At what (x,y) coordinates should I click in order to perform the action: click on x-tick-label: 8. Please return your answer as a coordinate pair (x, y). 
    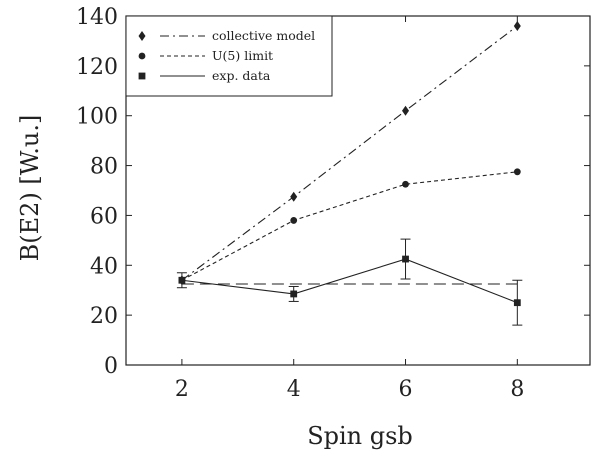
    Looking at the image, I should click on (517, 389).